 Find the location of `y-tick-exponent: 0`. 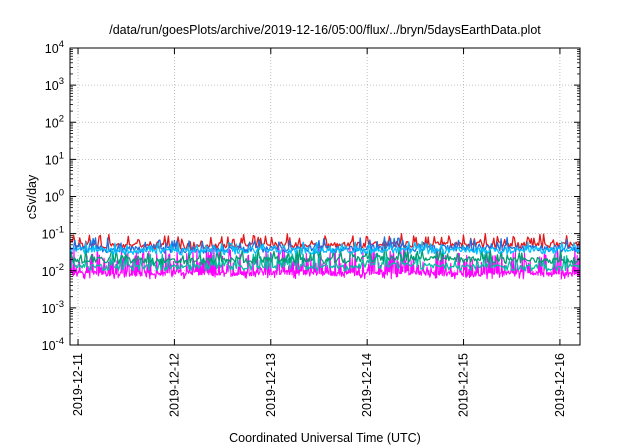

y-tick-exponent: 0 is located at coordinates (61, 193).